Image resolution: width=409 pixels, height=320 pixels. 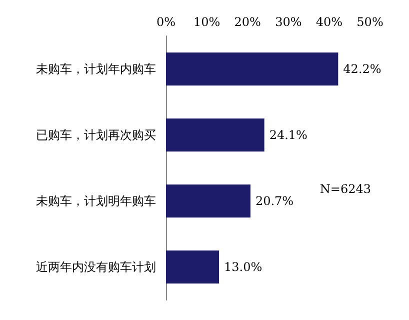 What do you see at coordinates (243, 267) in the screenshot?
I see `data-label: 13.0%` at bounding box center [243, 267].